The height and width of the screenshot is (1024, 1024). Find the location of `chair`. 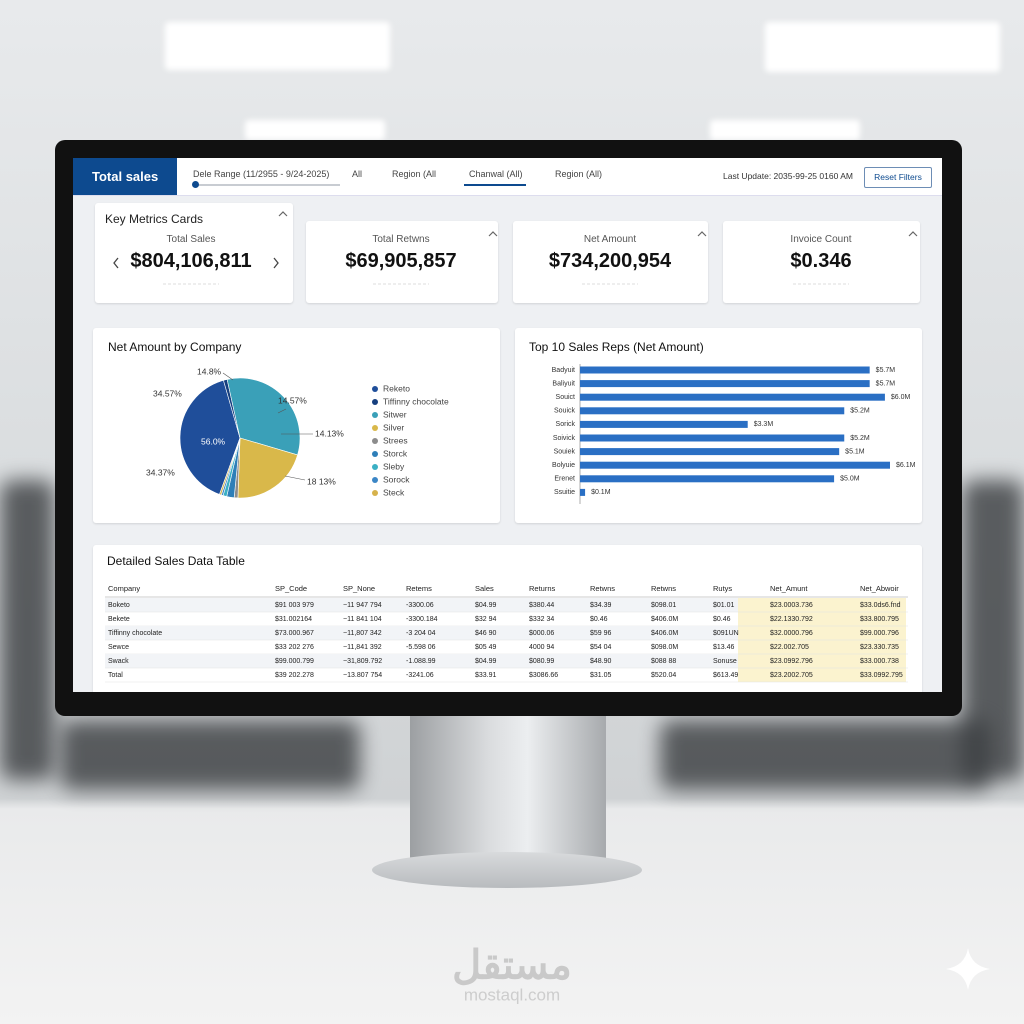

chair is located at coordinates (27, 630).